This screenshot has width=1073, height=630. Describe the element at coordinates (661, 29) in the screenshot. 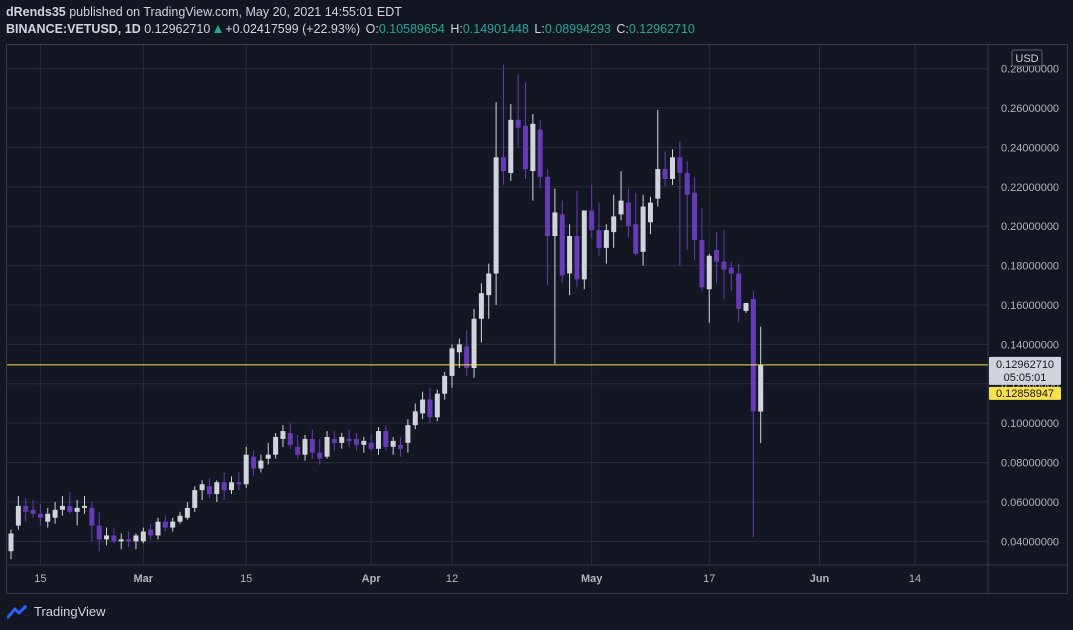

I see `close-value: 0.12962710` at that location.